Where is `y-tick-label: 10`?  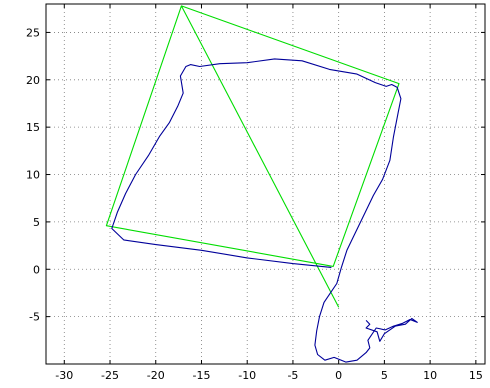
y-tick-label: 10 is located at coordinates (33, 175).